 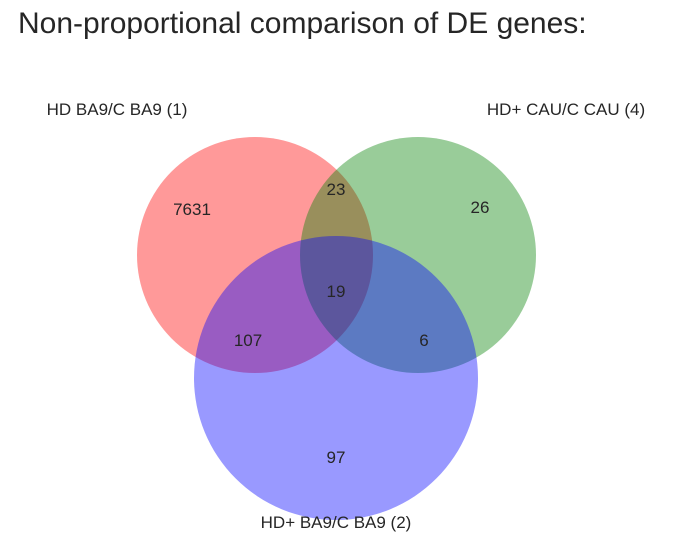 I want to click on region-count-set1-set4: 23, so click(x=336, y=189).